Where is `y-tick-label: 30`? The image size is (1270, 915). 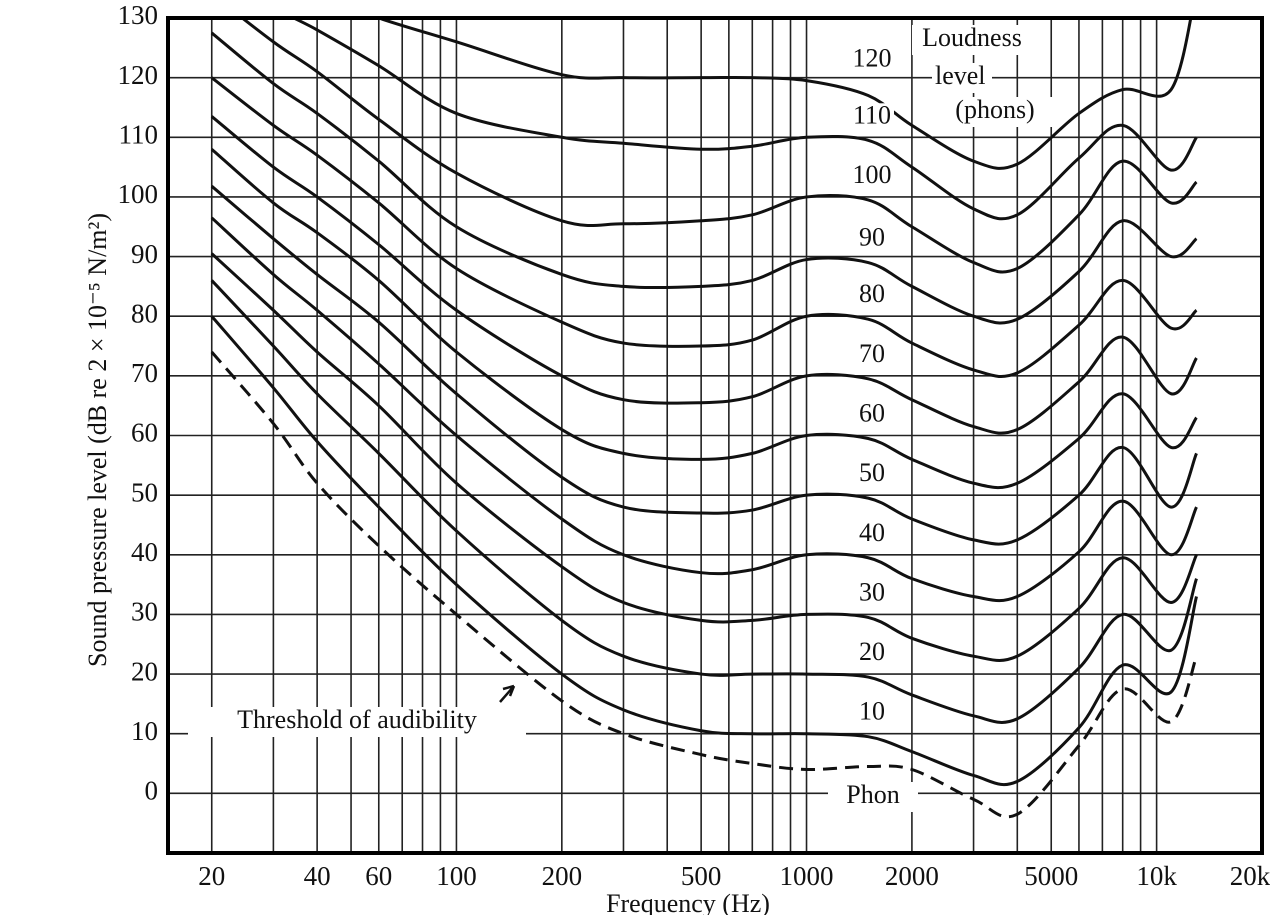 y-tick-label: 30 is located at coordinates (144, 612).